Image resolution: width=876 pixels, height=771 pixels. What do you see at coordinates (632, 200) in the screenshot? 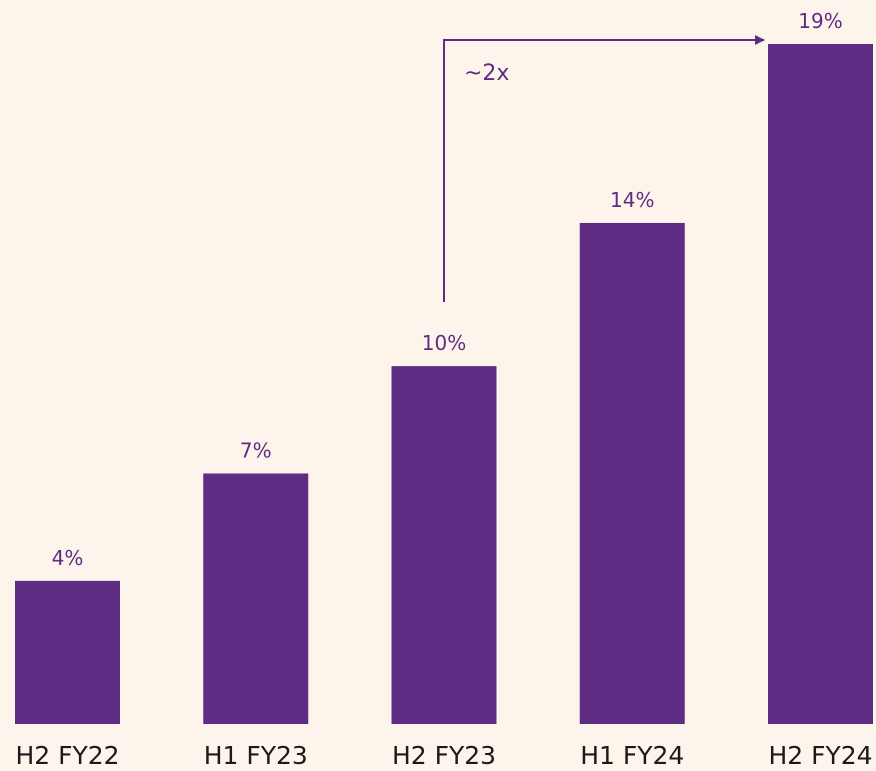
I see `value-label: 14%` at bounding box center [632, 200].